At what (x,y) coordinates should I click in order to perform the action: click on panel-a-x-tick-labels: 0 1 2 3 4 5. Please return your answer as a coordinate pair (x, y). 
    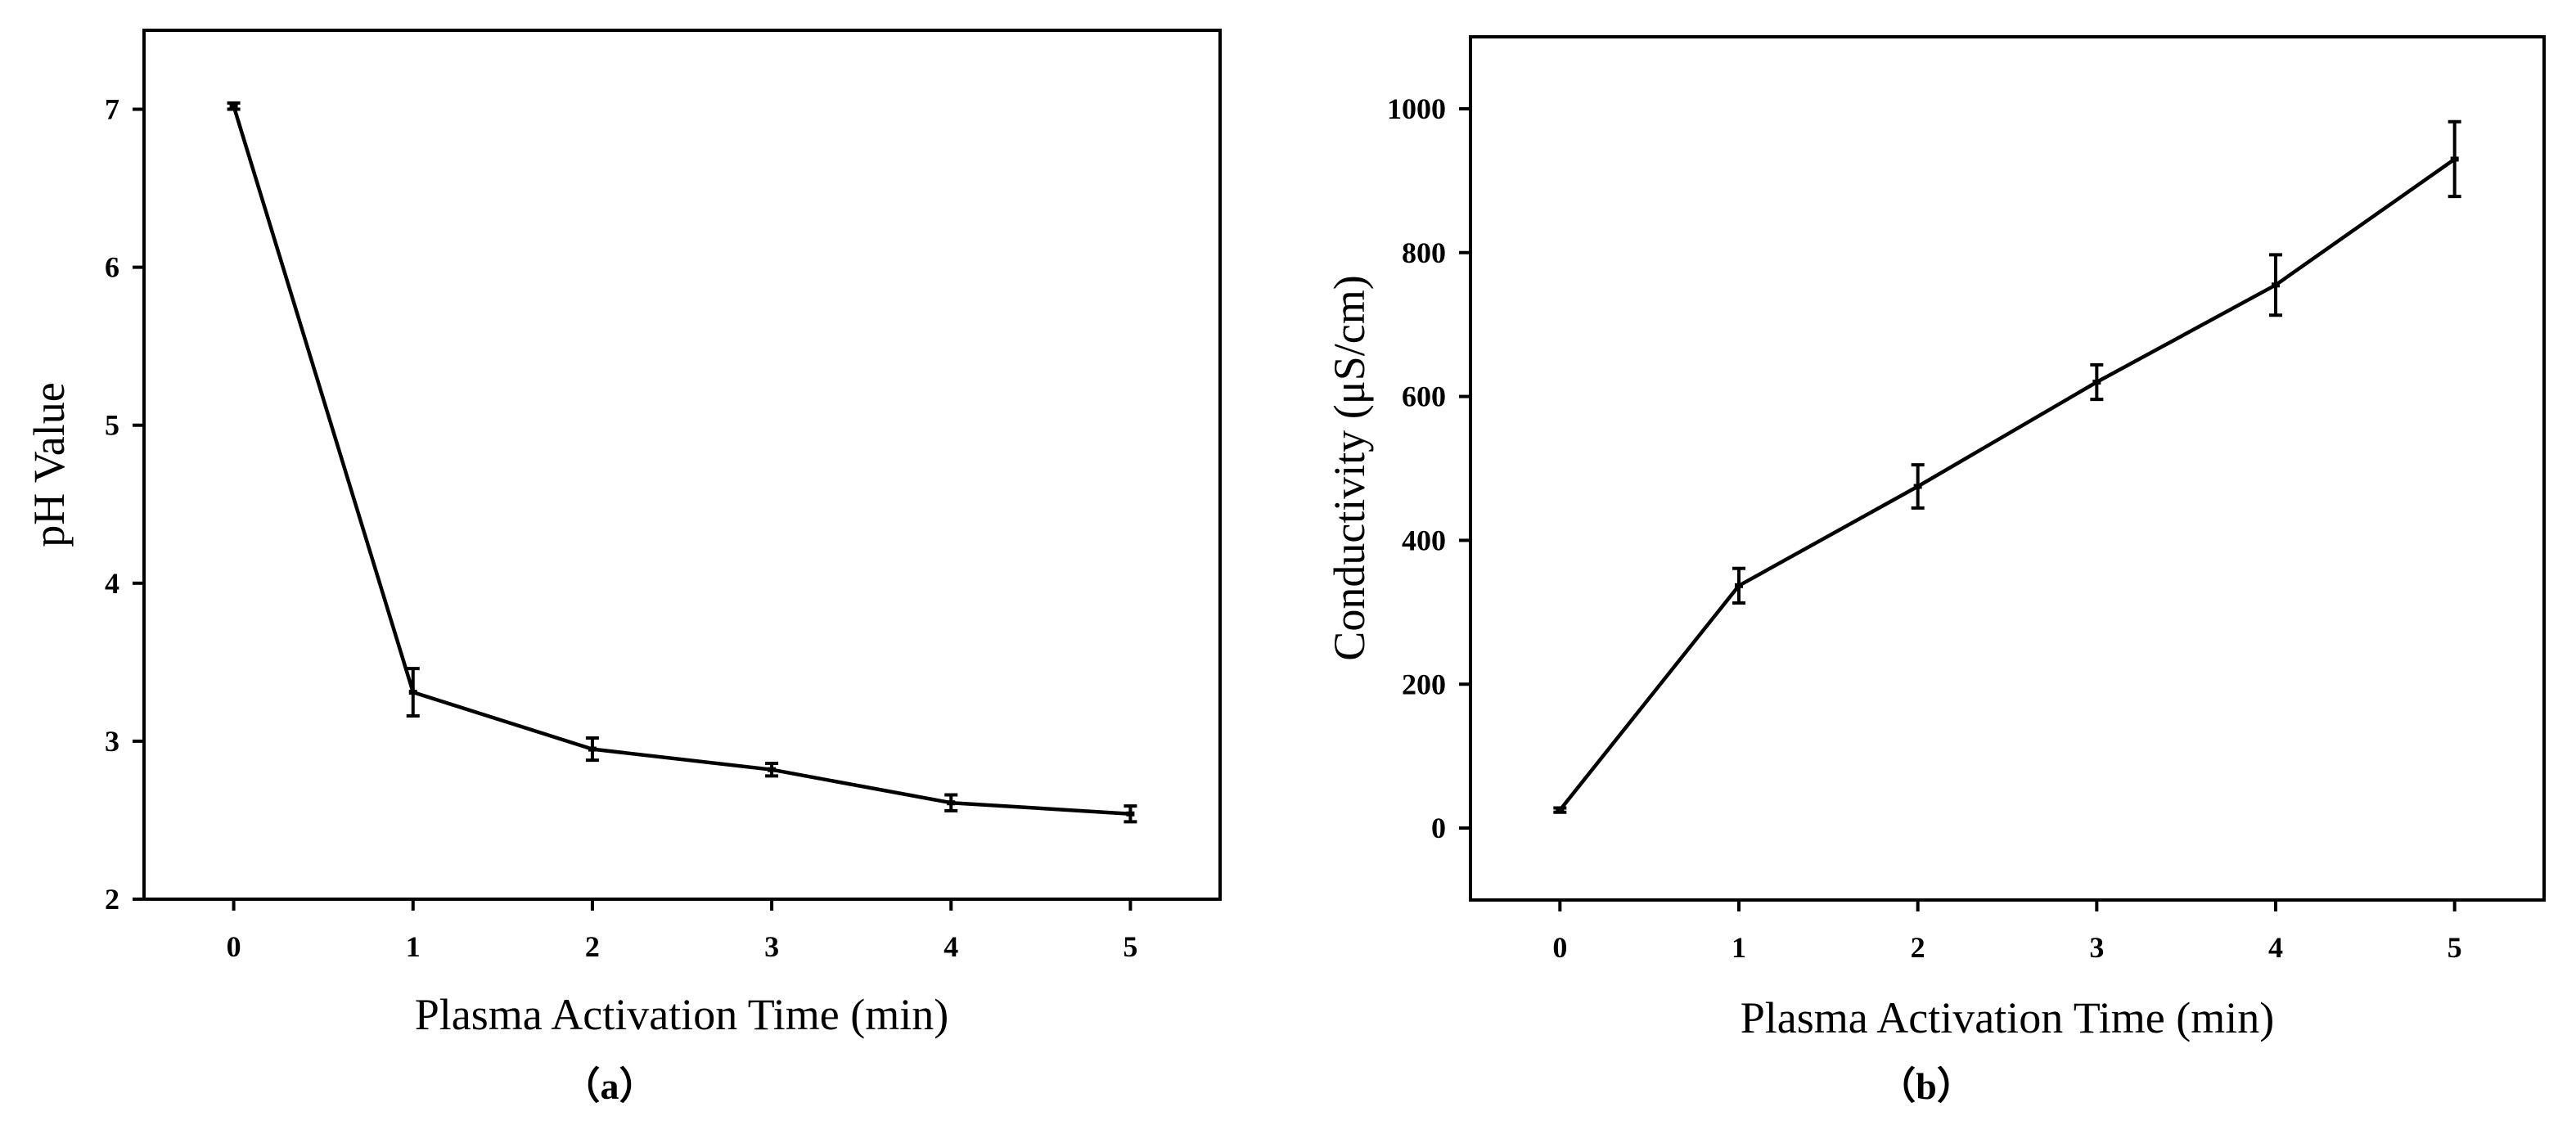
    Looking at the image, I should click on (682, 947).